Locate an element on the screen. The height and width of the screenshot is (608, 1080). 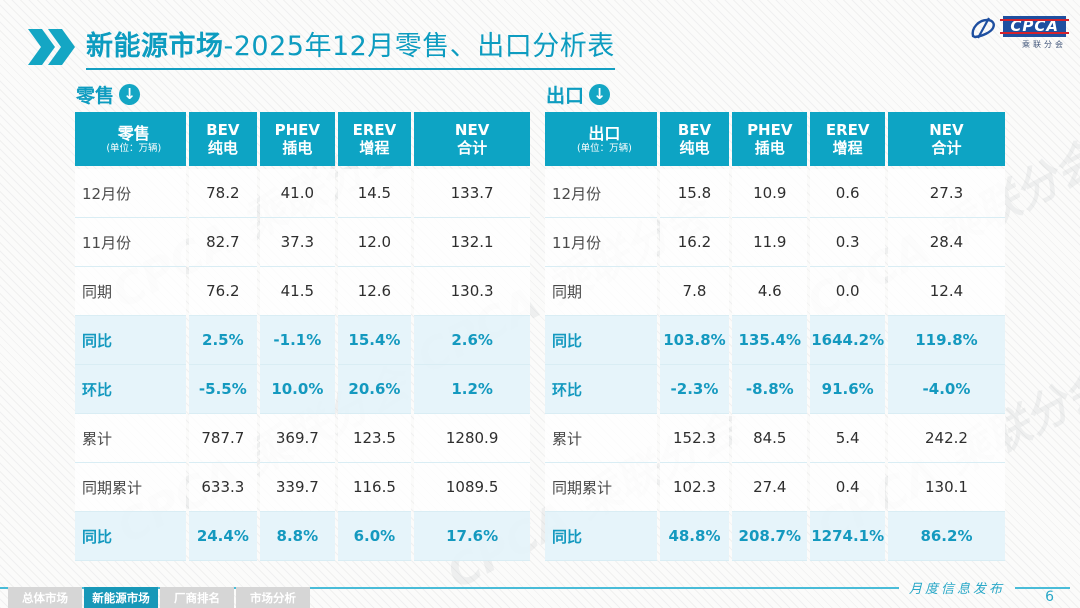
table-row: 同期累计 102.3 27.4 0.4 130.1 is located at coordinates (775, 487).